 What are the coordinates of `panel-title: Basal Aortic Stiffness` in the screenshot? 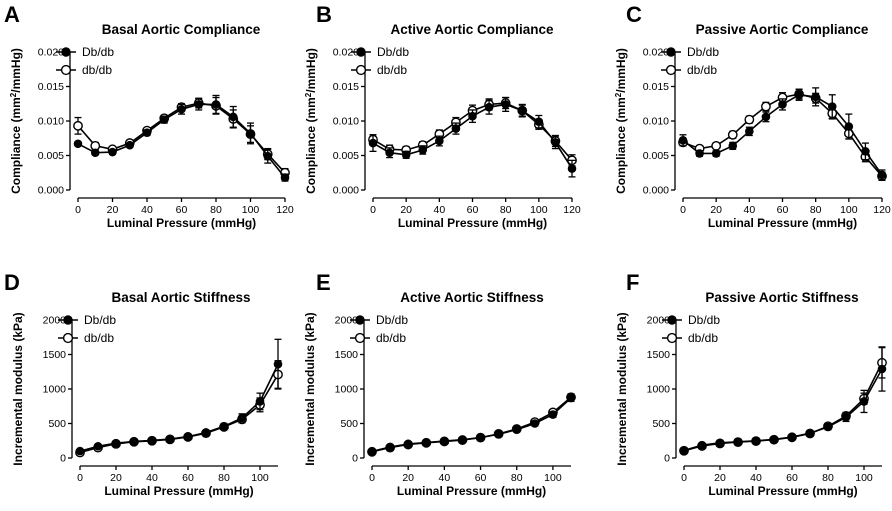 It's located at (180, 297).